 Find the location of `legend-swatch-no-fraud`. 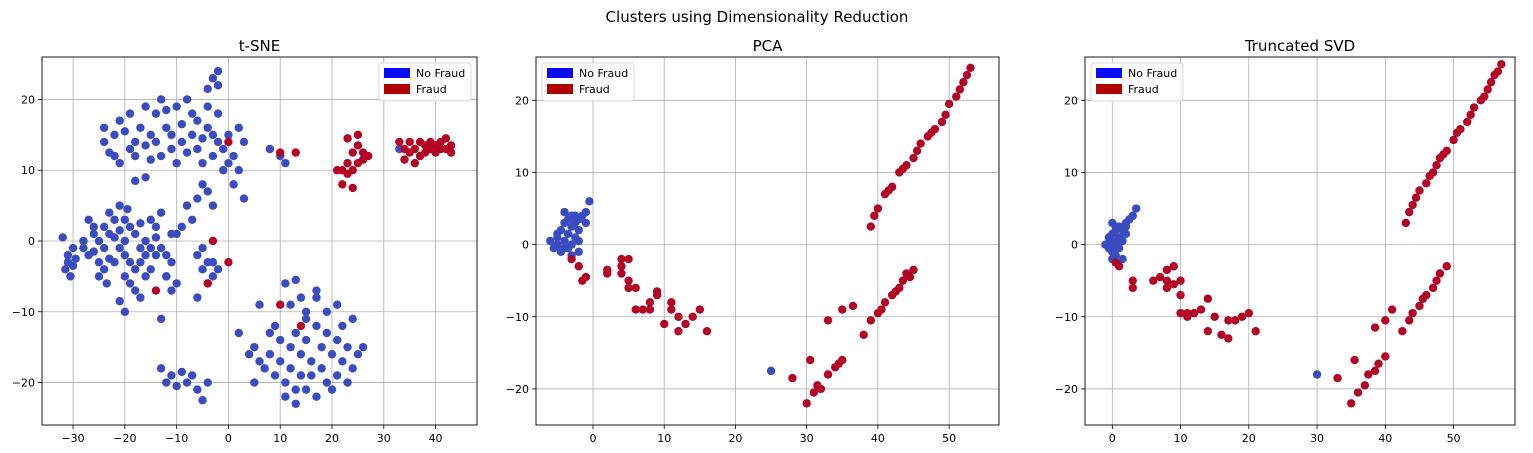

legend-swatch-no-fraud is located at coordinates (397, 73).